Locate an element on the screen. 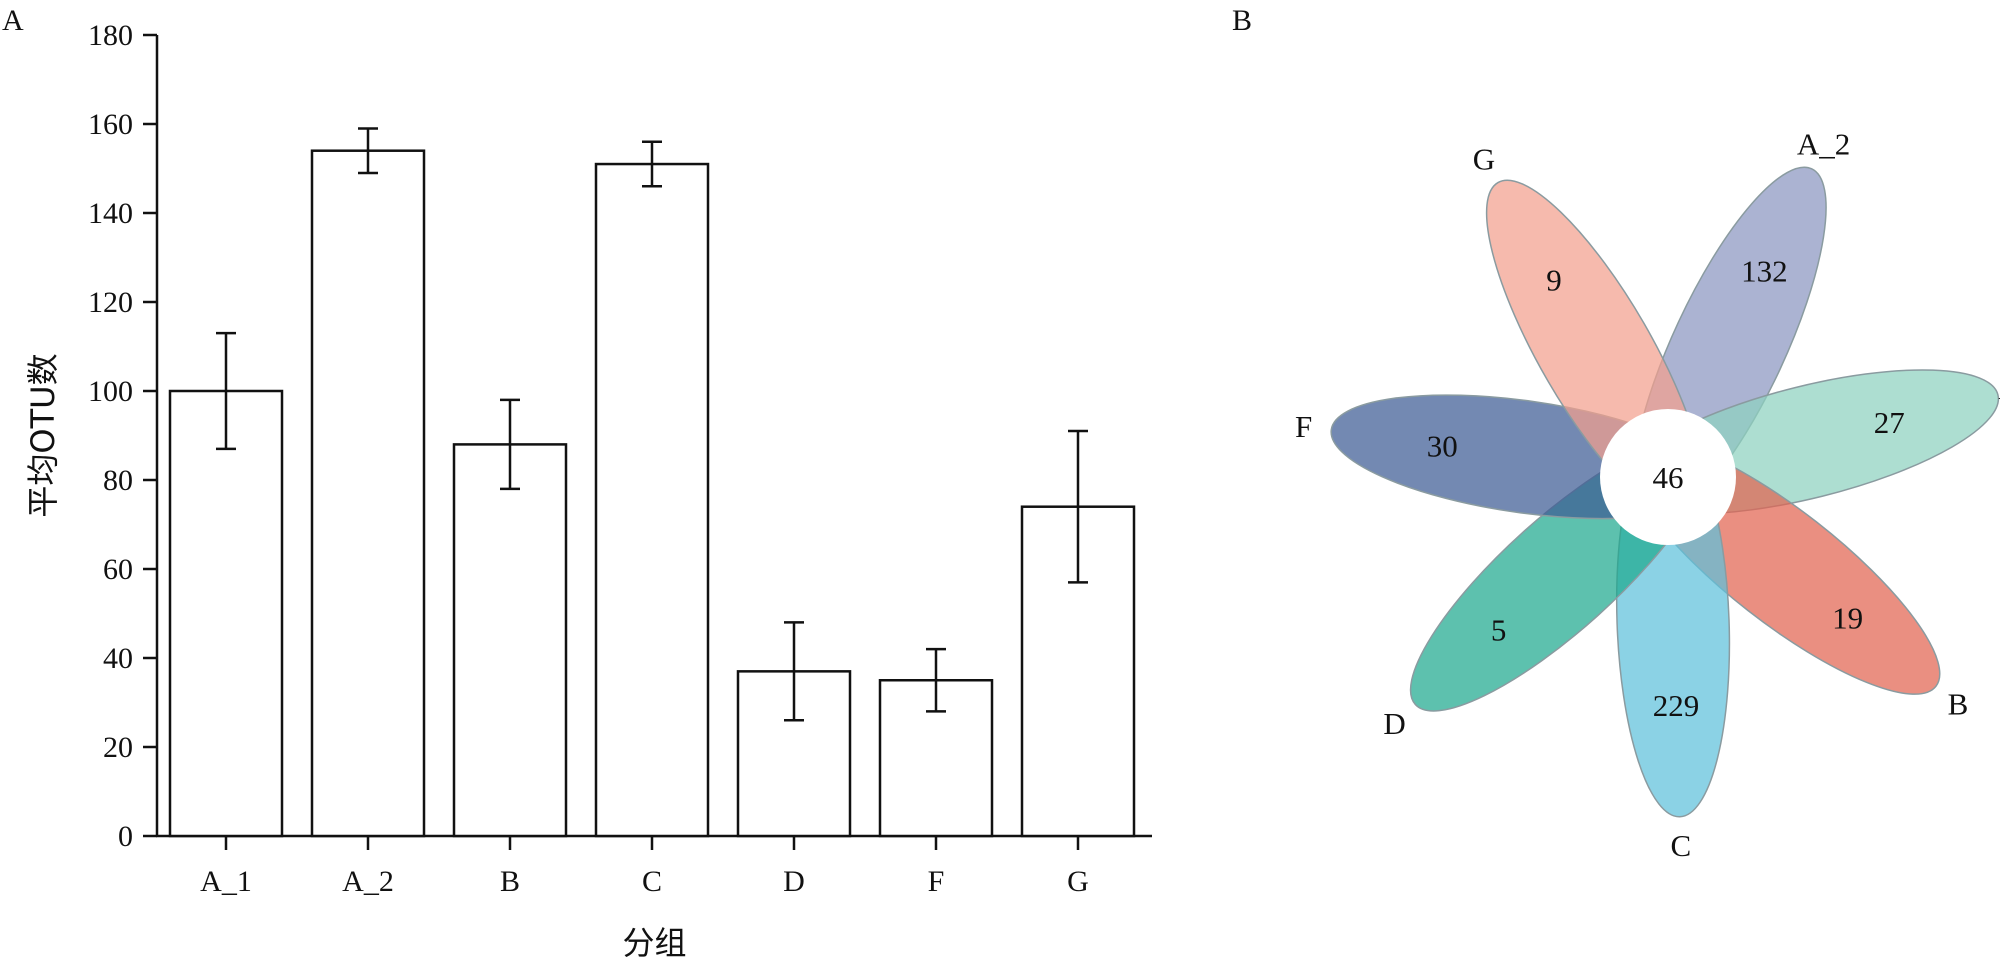  x-tick-label: D is located at coordinates (794, 881).